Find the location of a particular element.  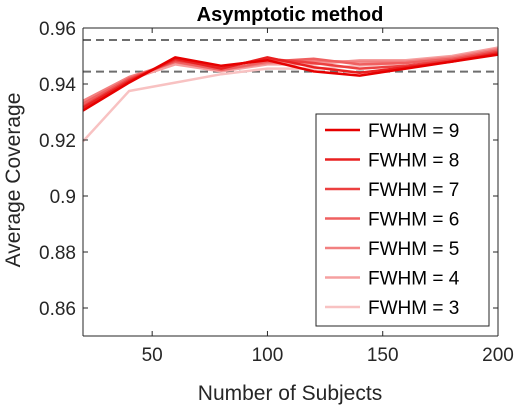

y-tick-label: 0.92 is located at coordinates (57, 141).